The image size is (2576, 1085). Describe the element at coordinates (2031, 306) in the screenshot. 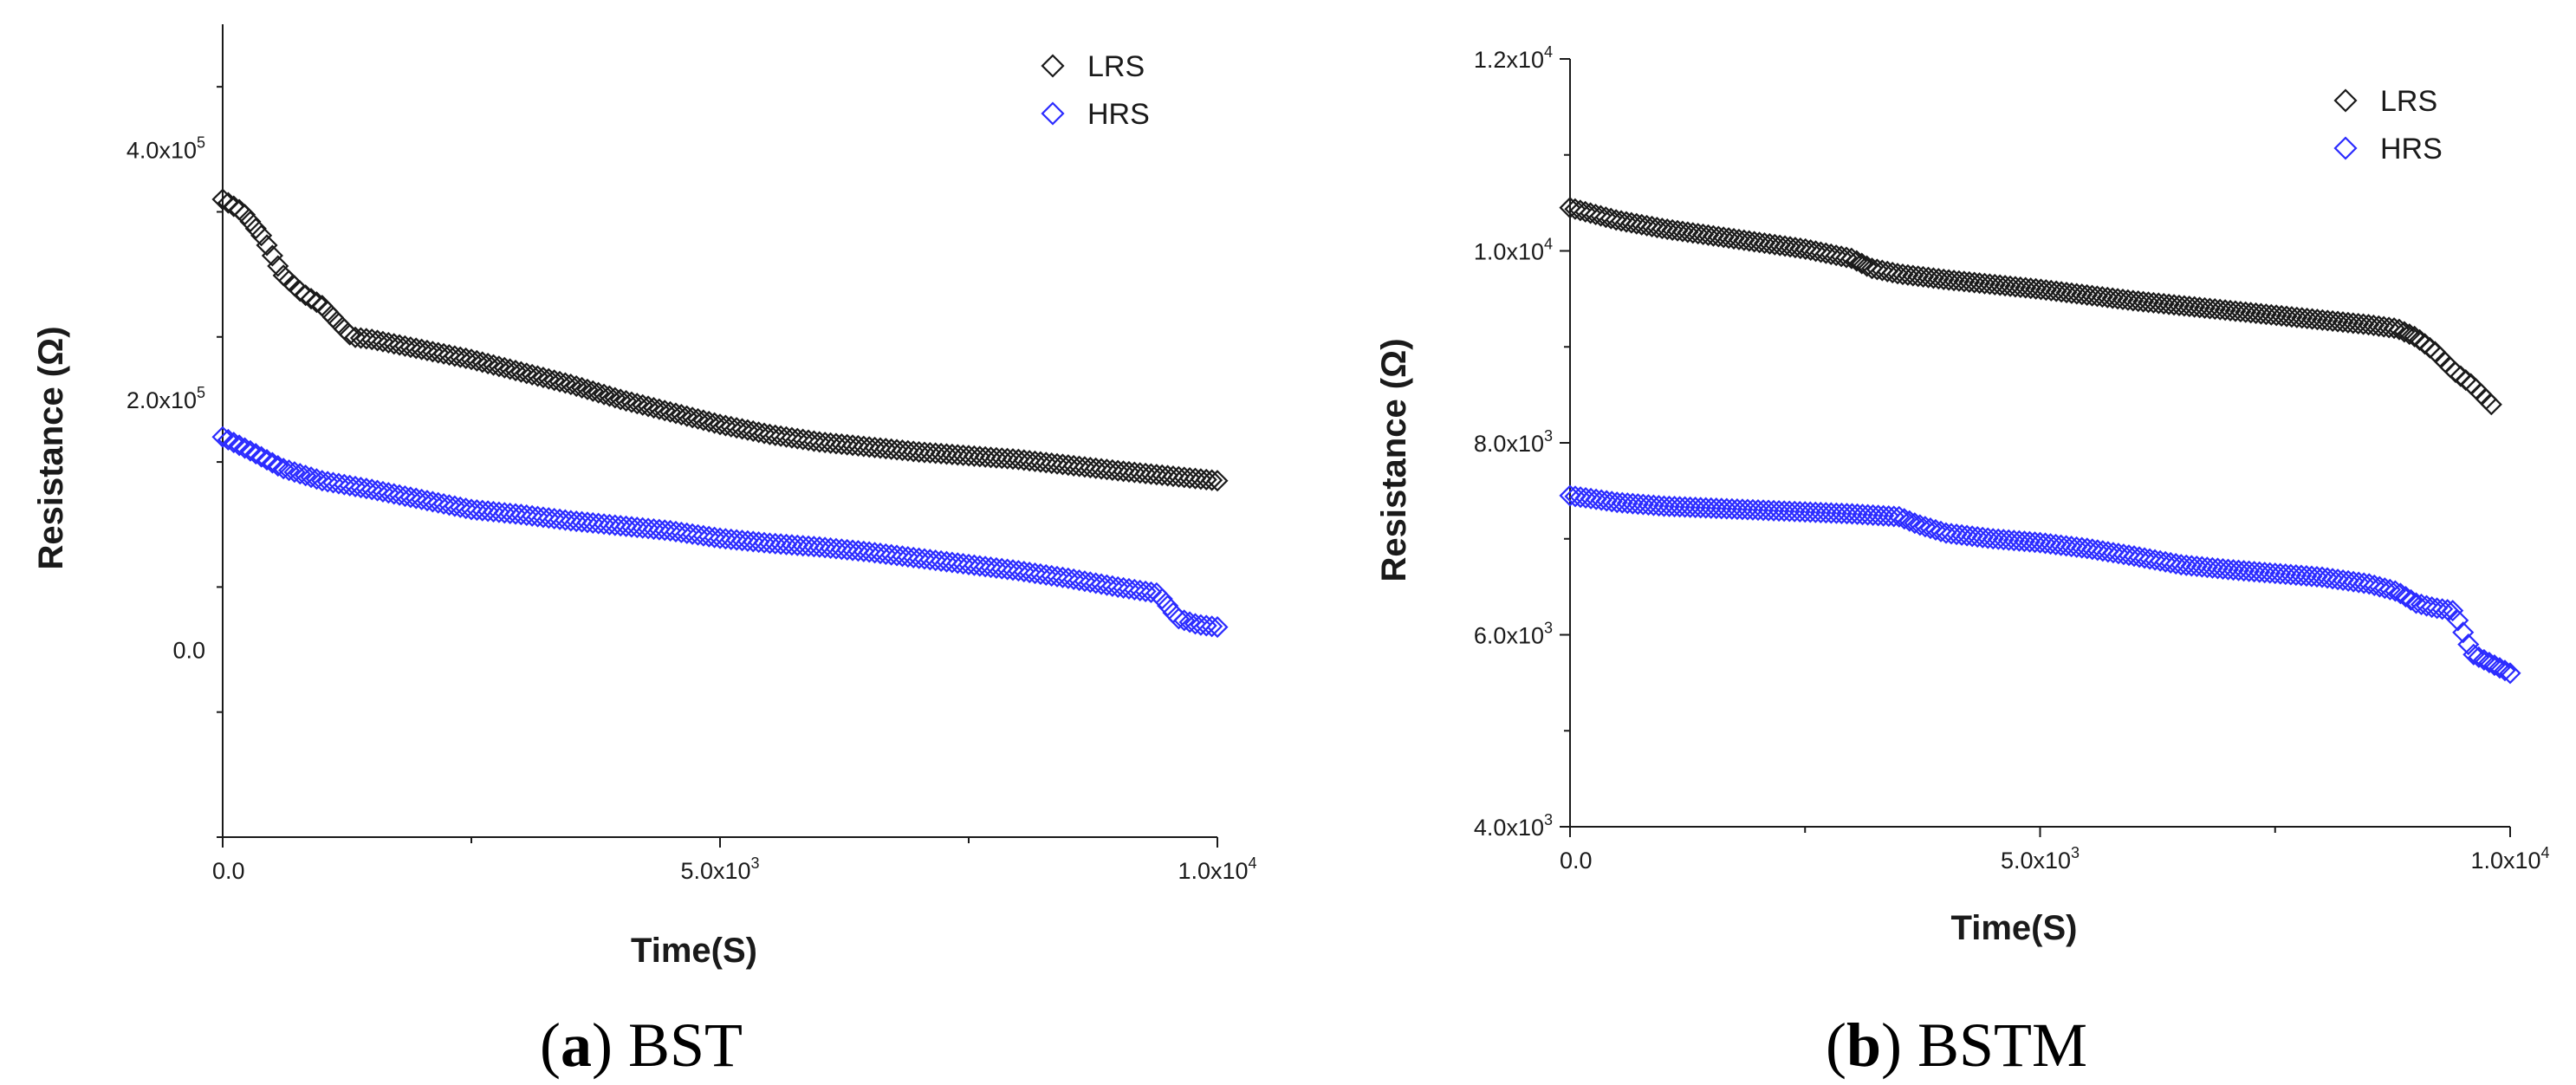

I see `series-lrs` at that location.